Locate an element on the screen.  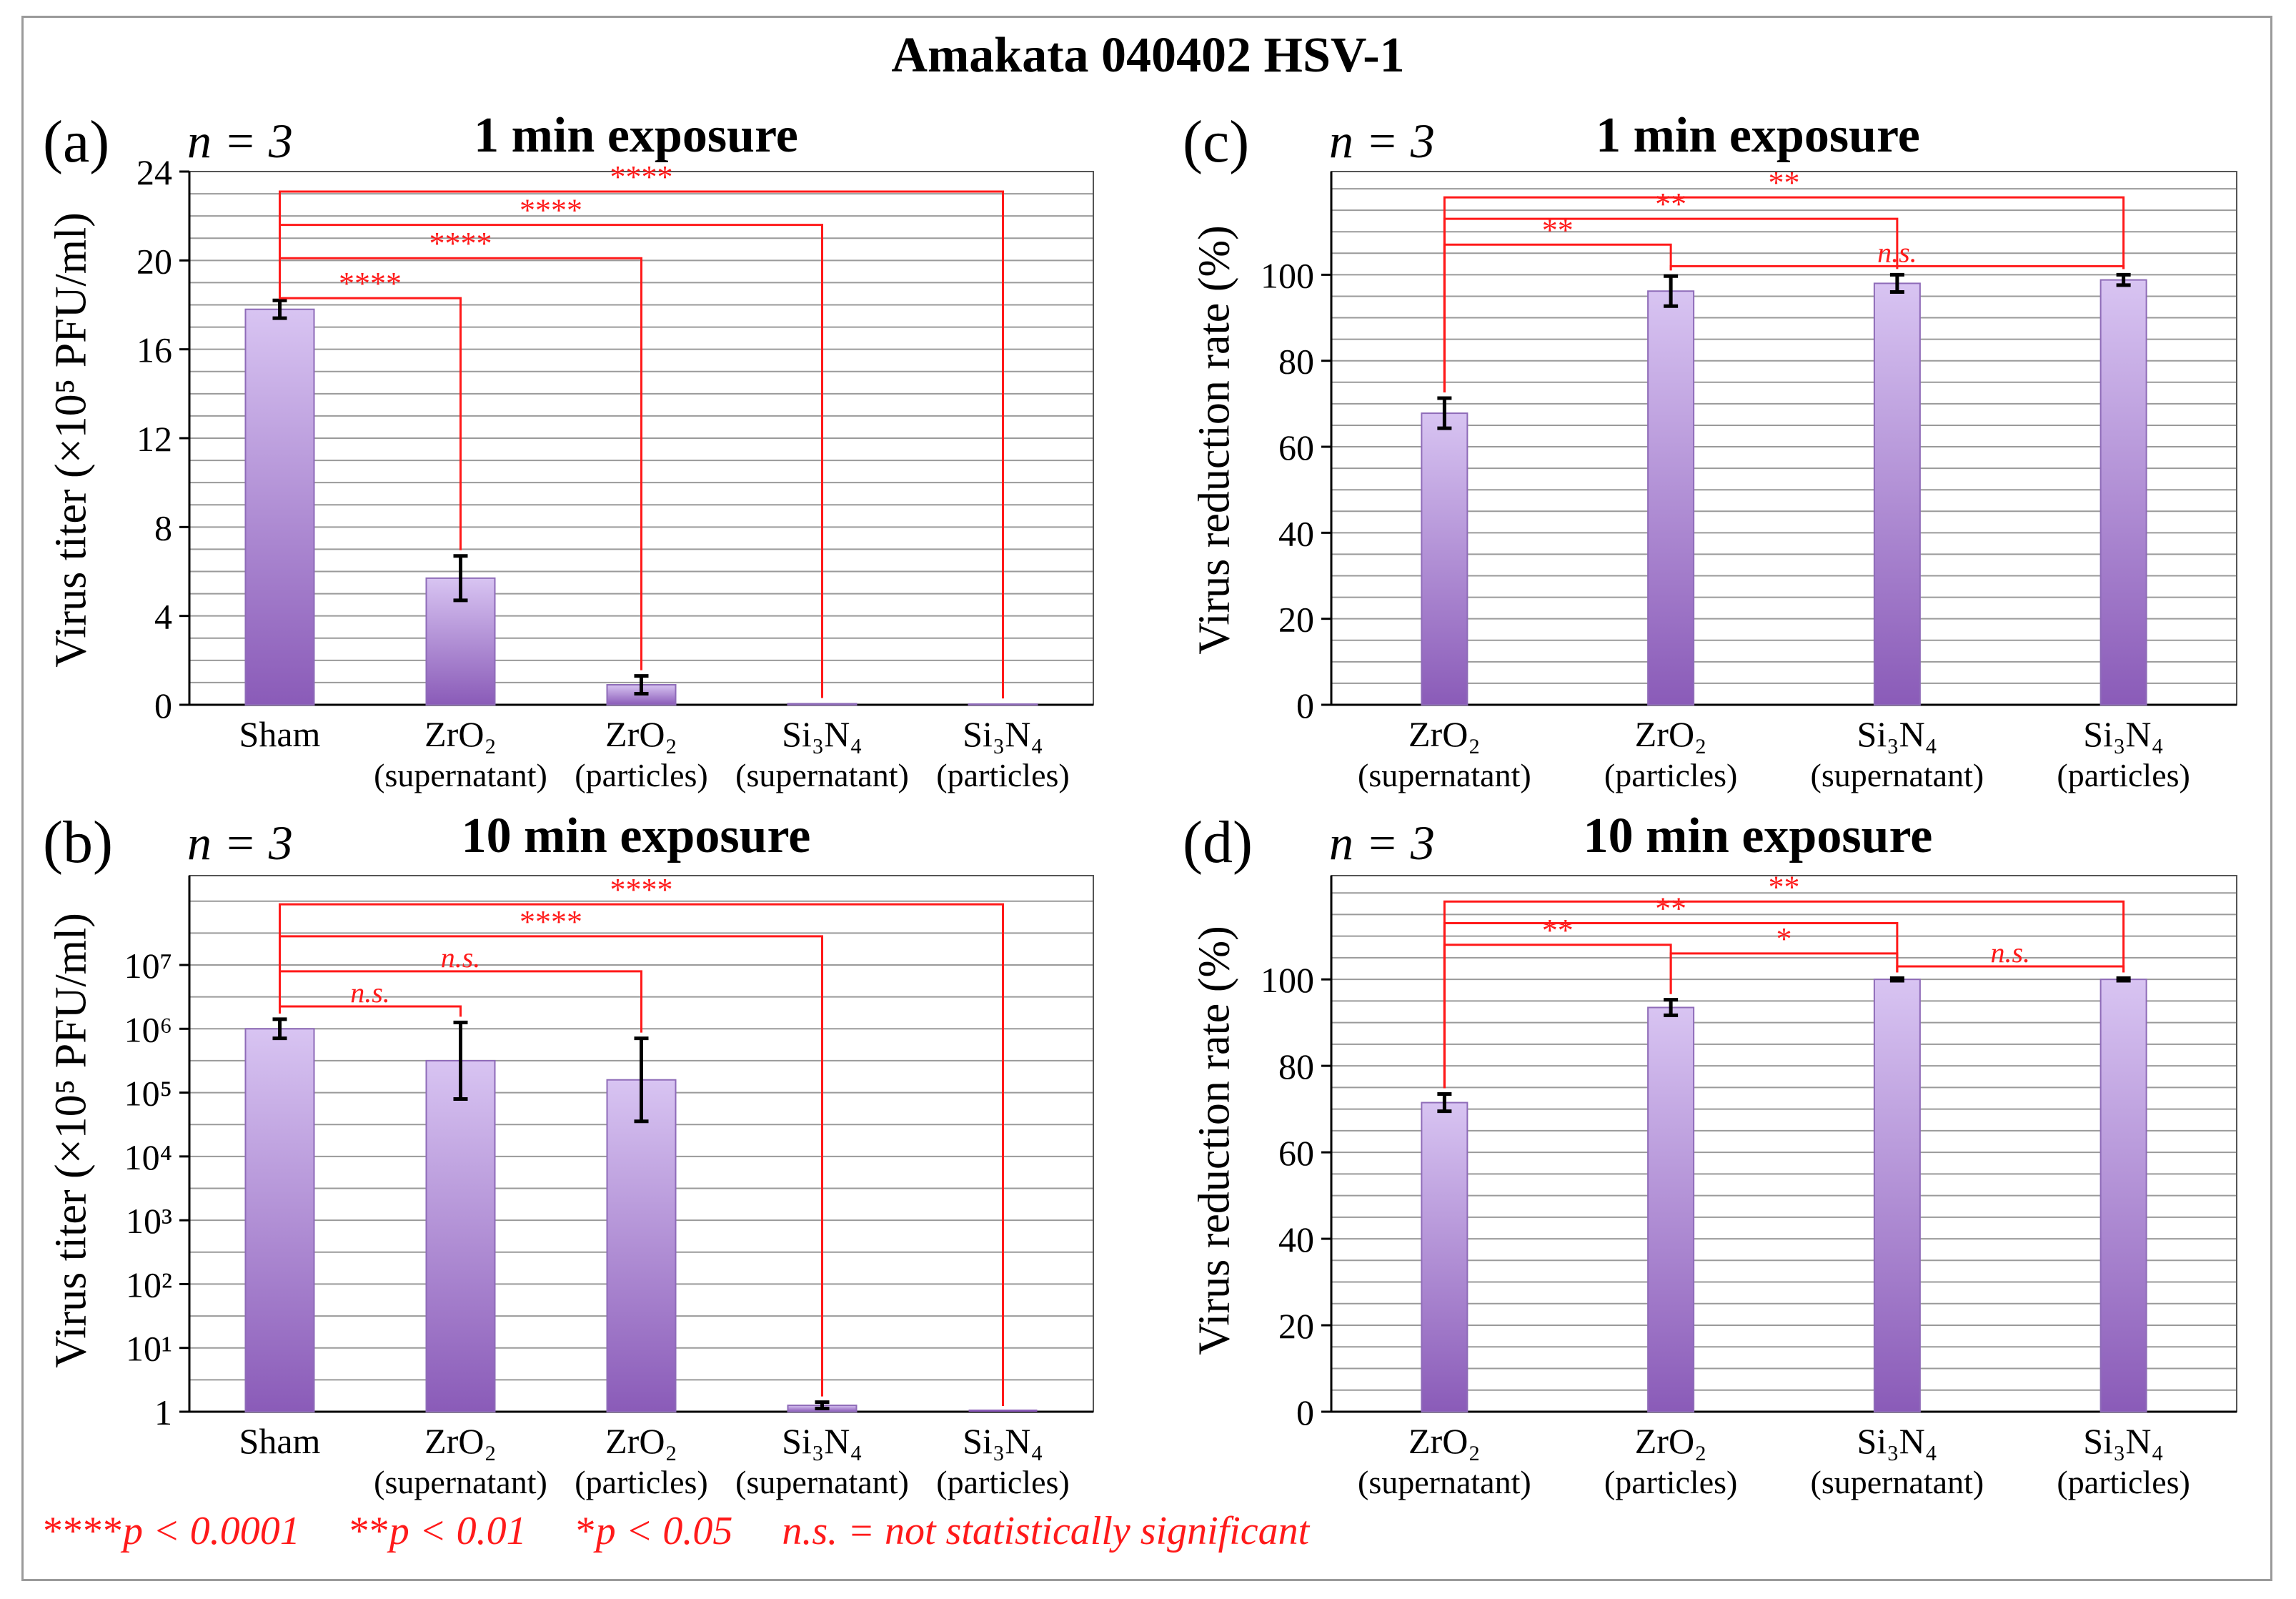
significance-label: * is located at coordinates (1784, 938).